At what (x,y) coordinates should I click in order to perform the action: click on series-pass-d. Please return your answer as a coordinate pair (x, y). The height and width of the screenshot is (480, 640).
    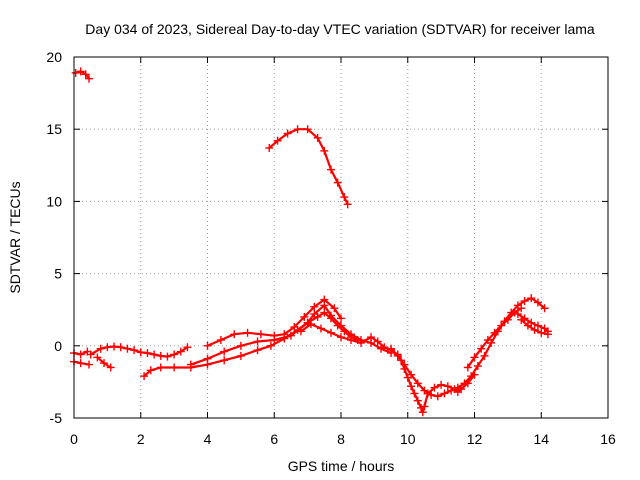
    Looking at the image, I should click on (82, 363).